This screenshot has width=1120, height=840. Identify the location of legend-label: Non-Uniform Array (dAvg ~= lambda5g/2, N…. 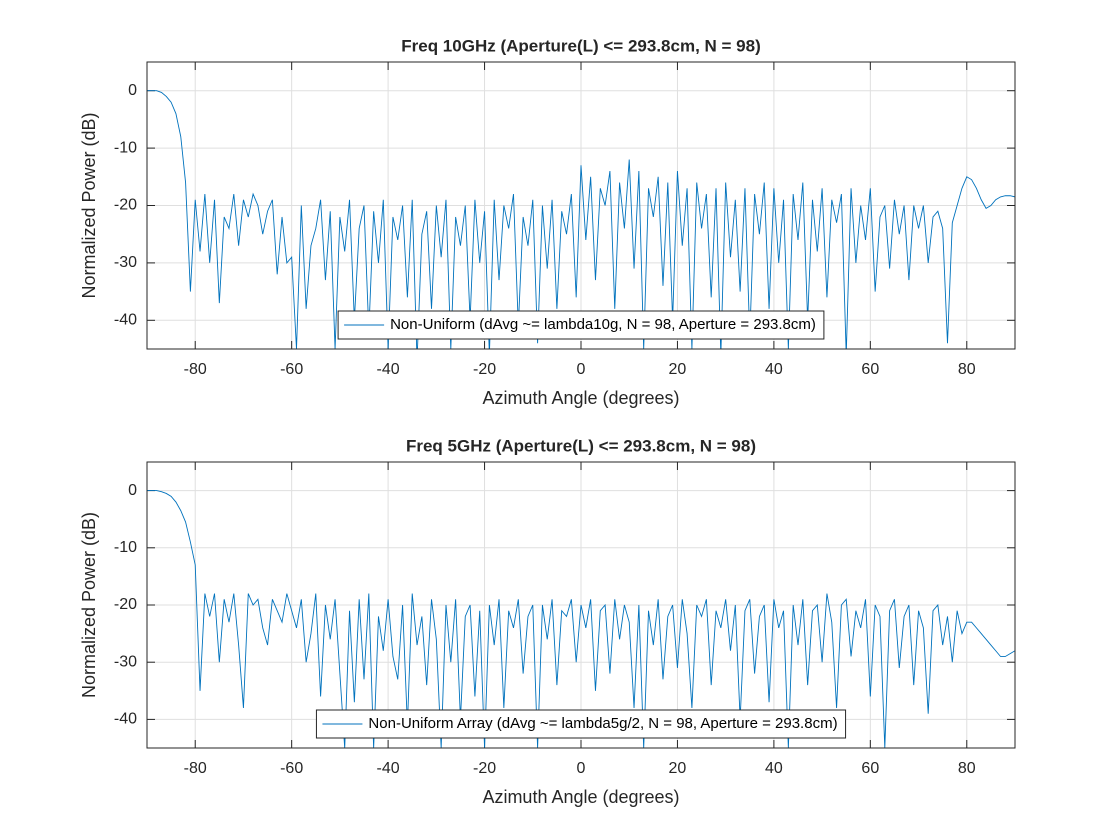
(602, 723).